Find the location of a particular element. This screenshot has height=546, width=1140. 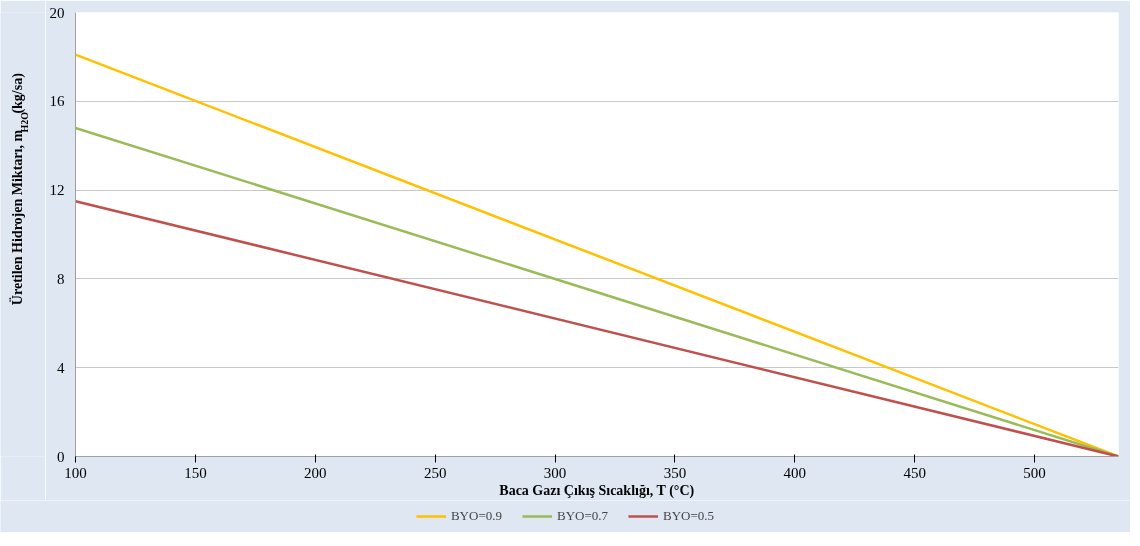

y-tick-label: 0 is located at coordinates (61, 456).